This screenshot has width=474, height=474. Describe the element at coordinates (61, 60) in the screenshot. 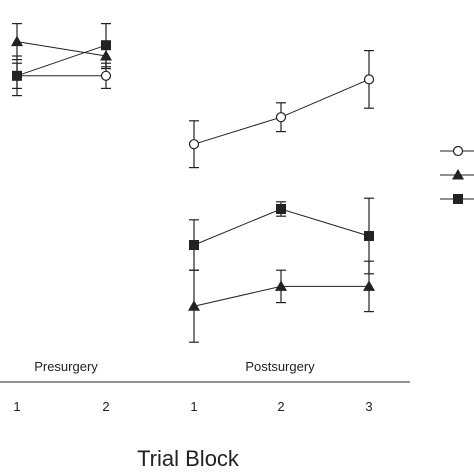

I see `series-line-square` at that location.